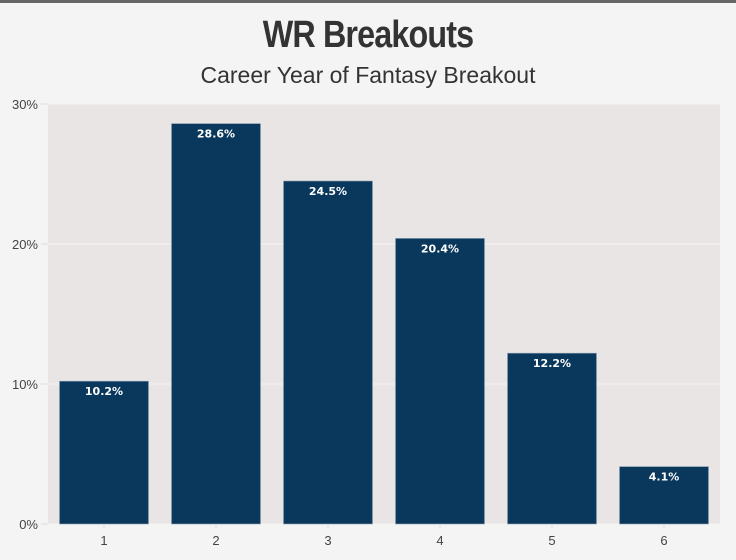 The height and width of the screenshot is (560, 736). I want to click on data-label: 10.2%, so click(104, 391).